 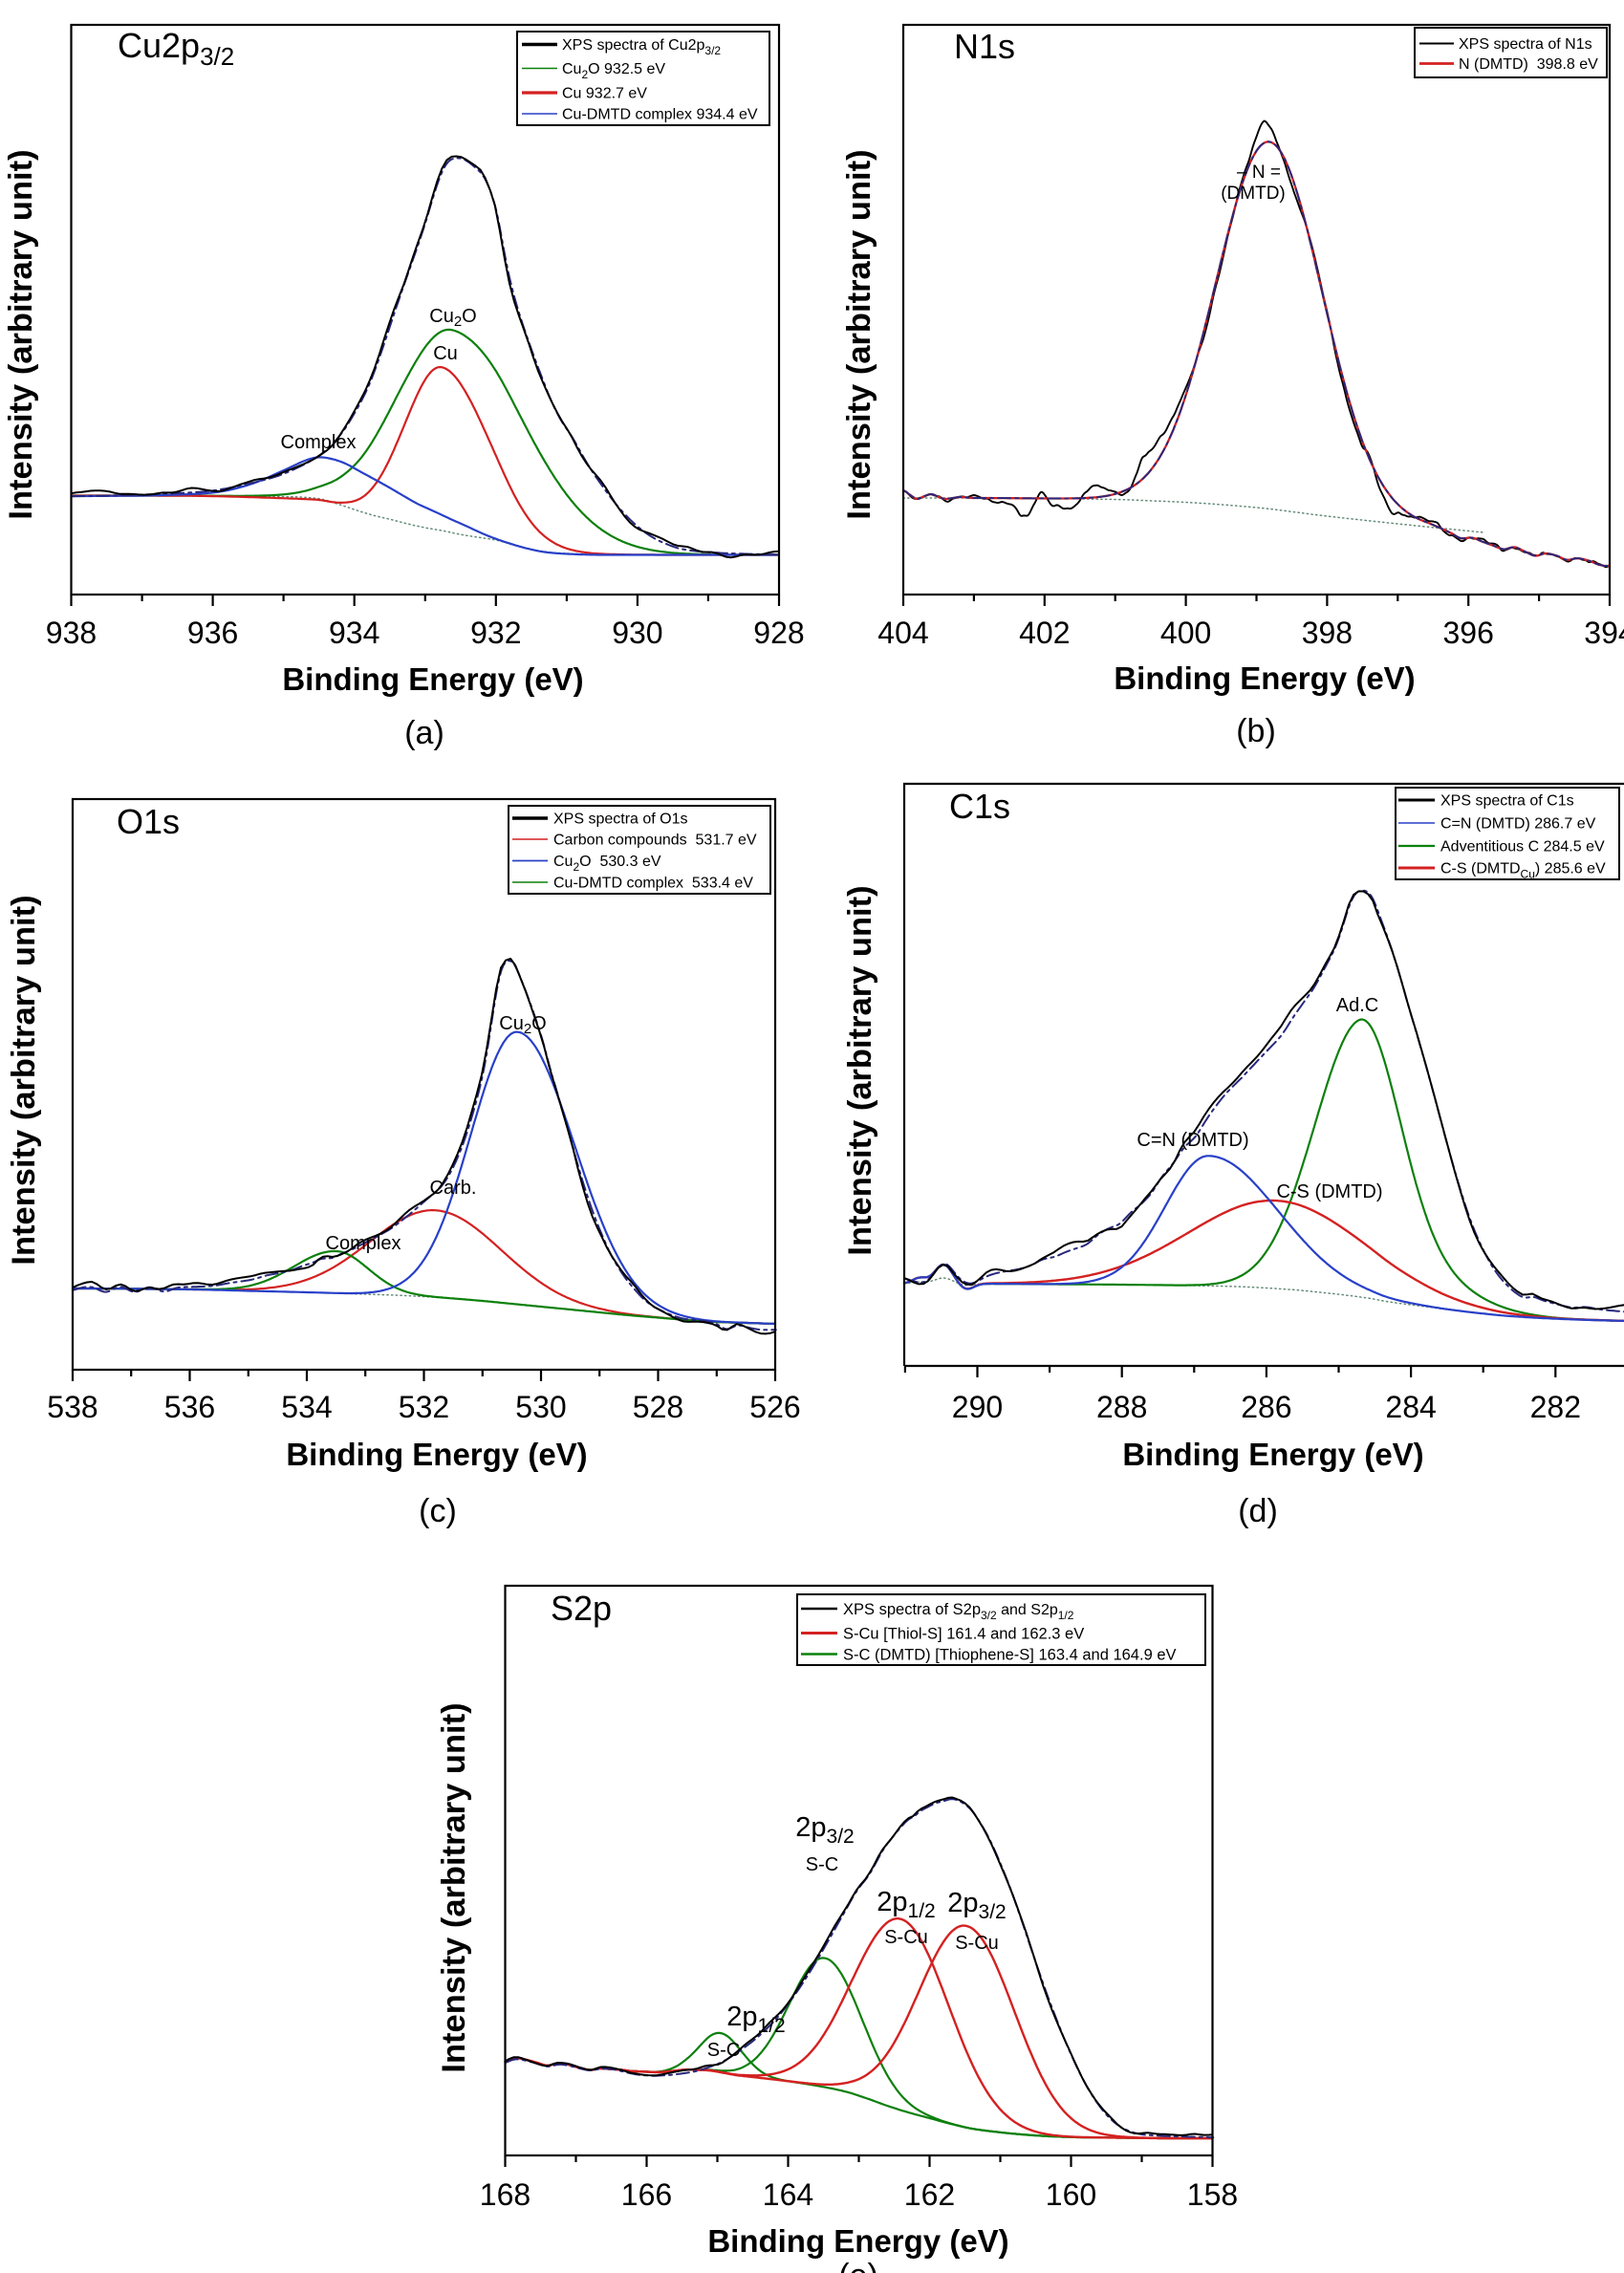 I want to click on svg-text: C=N (DMTD), so click(x=1193, y=1140).